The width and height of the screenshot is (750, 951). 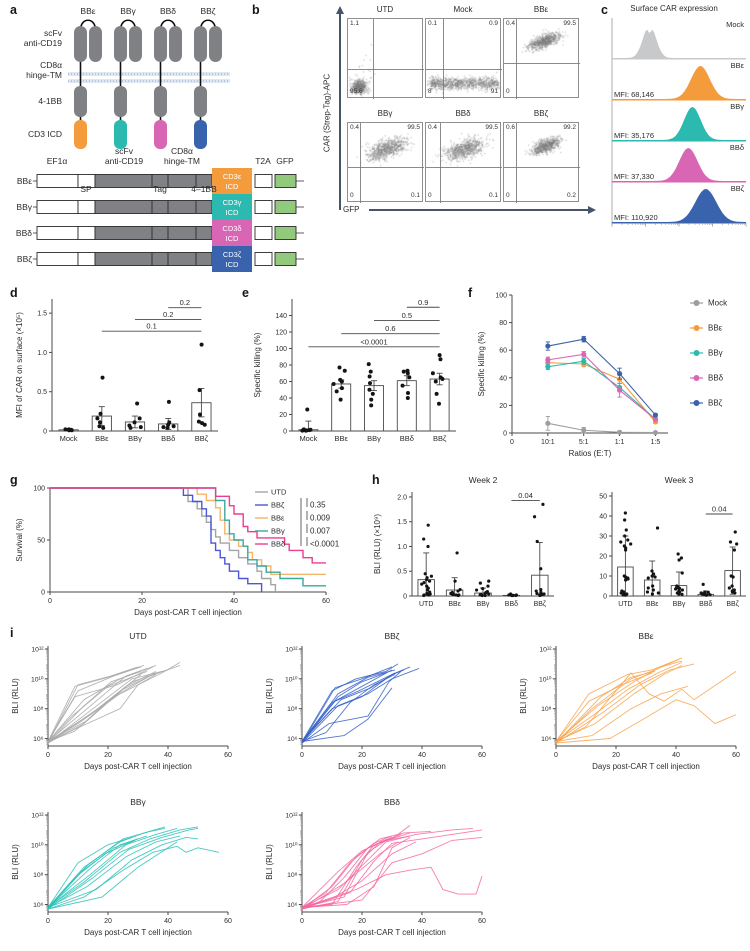 What do you see at coordinates (390, 328) in the screenshot?
I see `svg-text: 0.6` at bounding box center [390, 328].